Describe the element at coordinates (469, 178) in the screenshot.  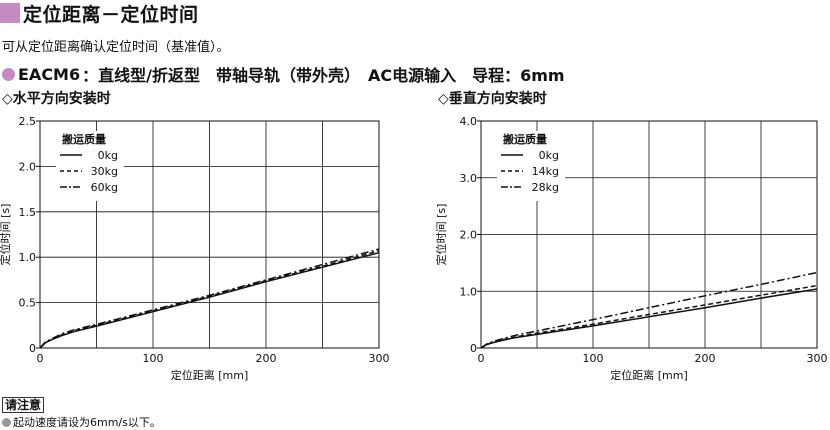
I see `y-tick-label: 3.0` at that location.